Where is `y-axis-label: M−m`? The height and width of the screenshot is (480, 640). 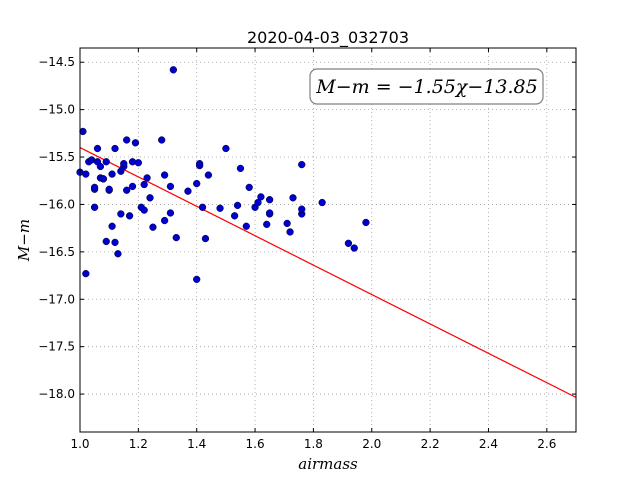
y-axis-label: M−m is located at coordinates (24, 240).